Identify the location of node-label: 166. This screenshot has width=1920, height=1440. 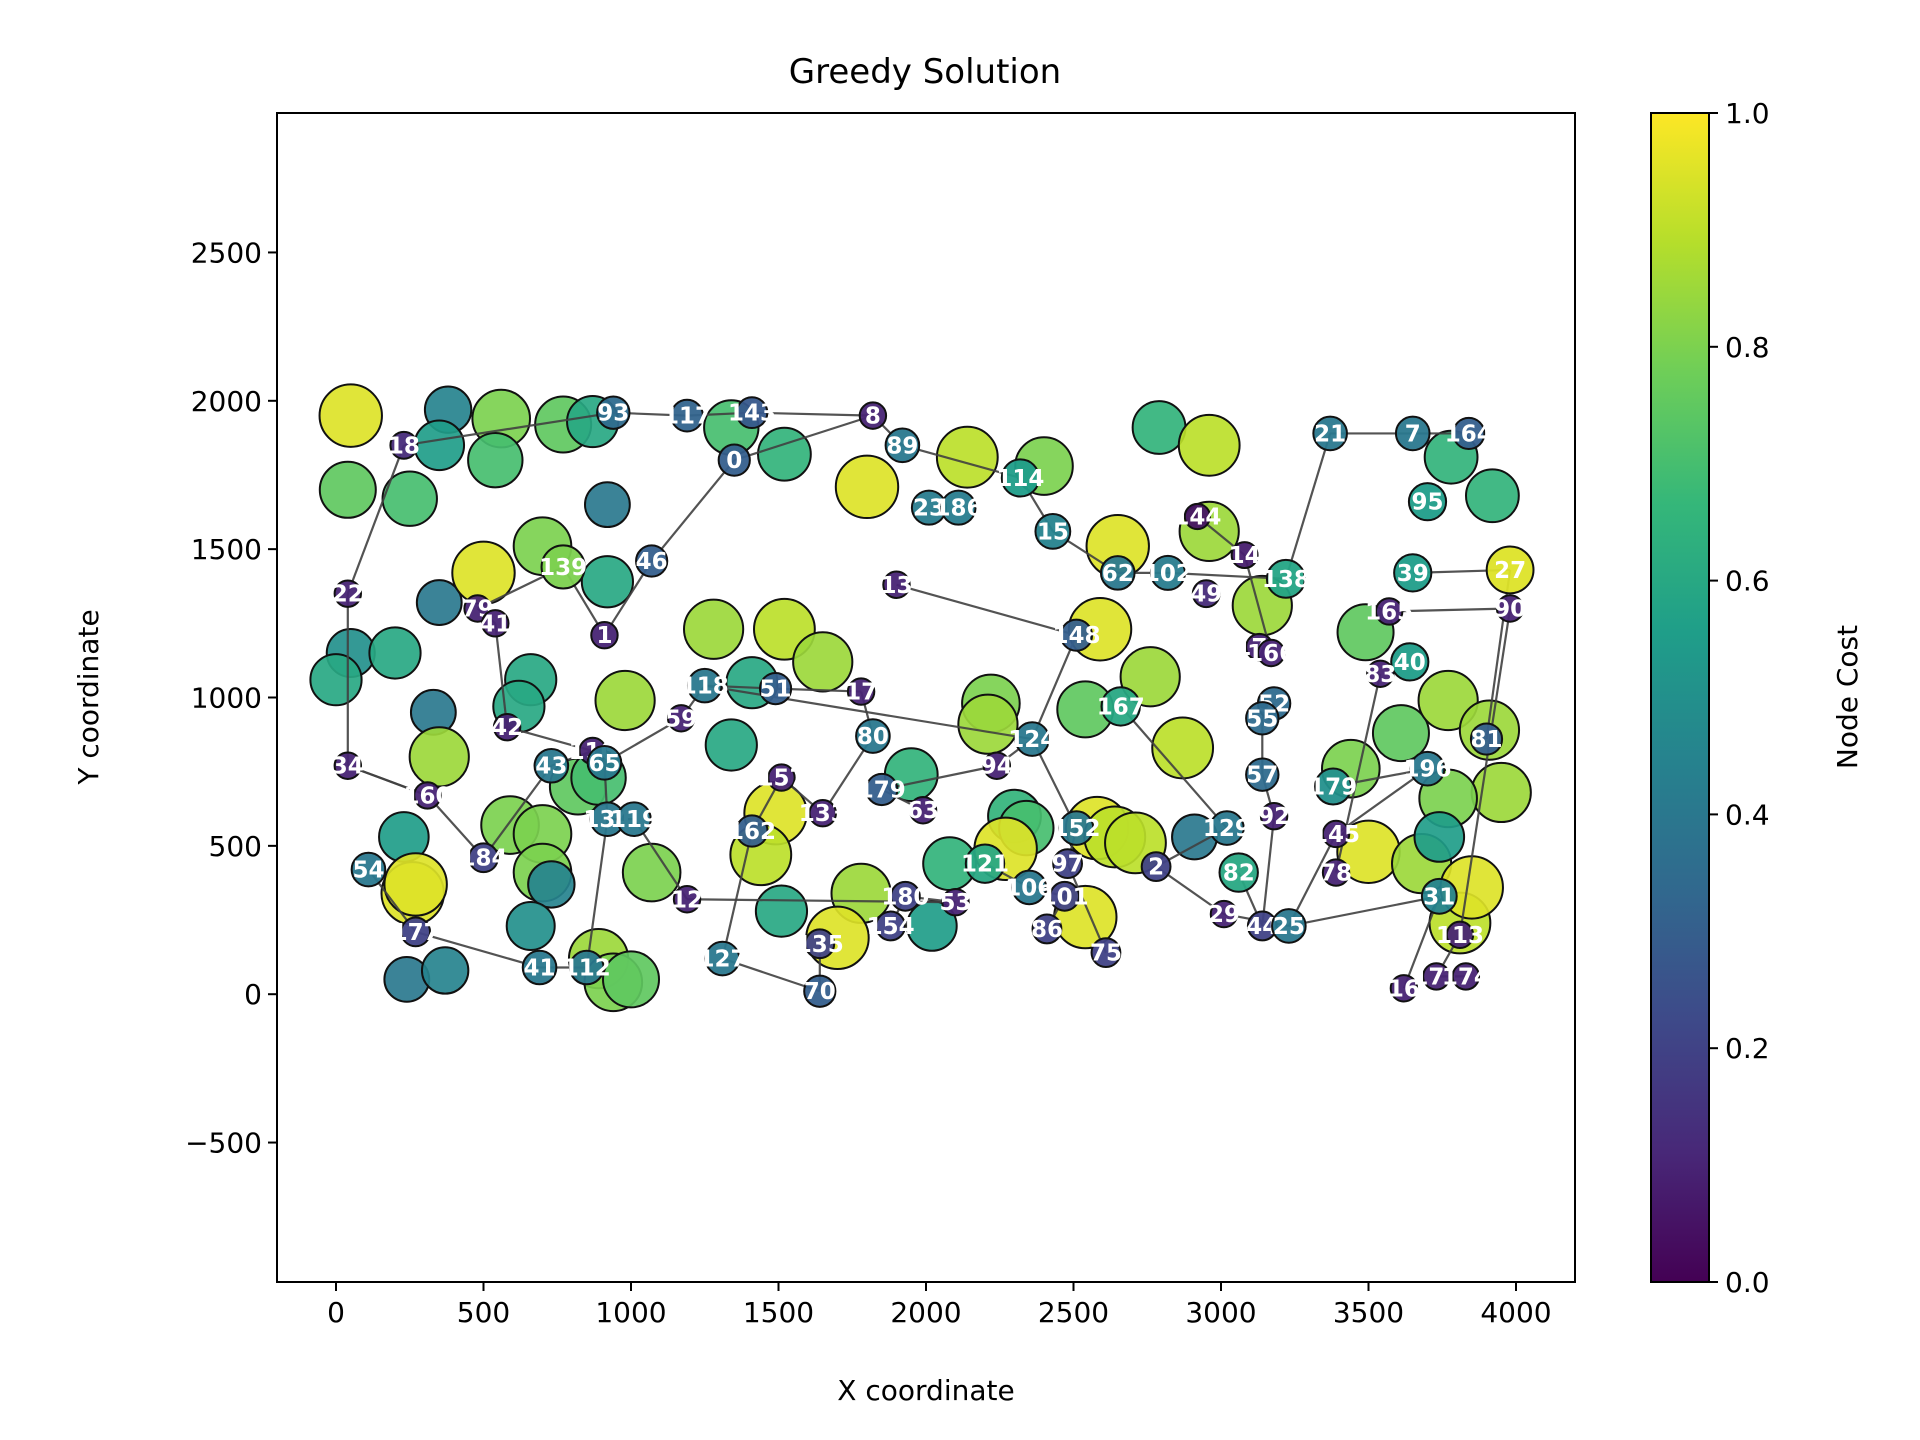
(1271, 654).